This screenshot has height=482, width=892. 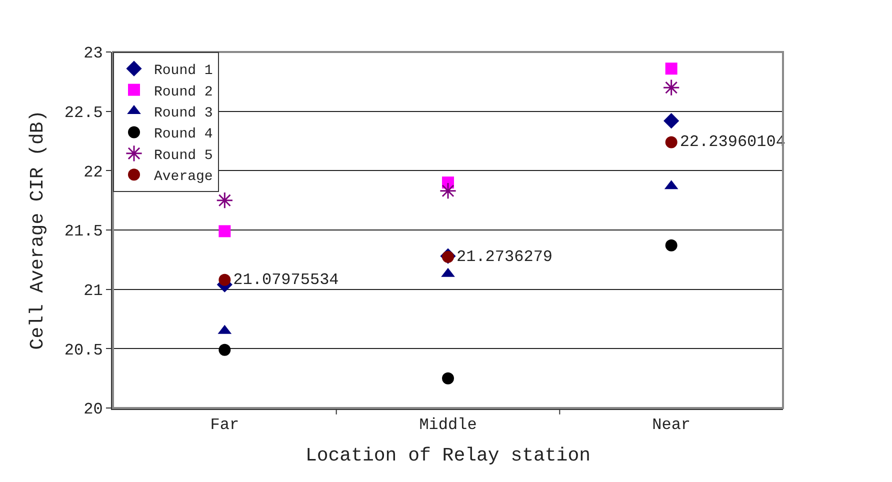 What do you see at coordinates (93, 409) in the screenshot?
I see `y-tick-label: 20` at bounding box center [93, 409].